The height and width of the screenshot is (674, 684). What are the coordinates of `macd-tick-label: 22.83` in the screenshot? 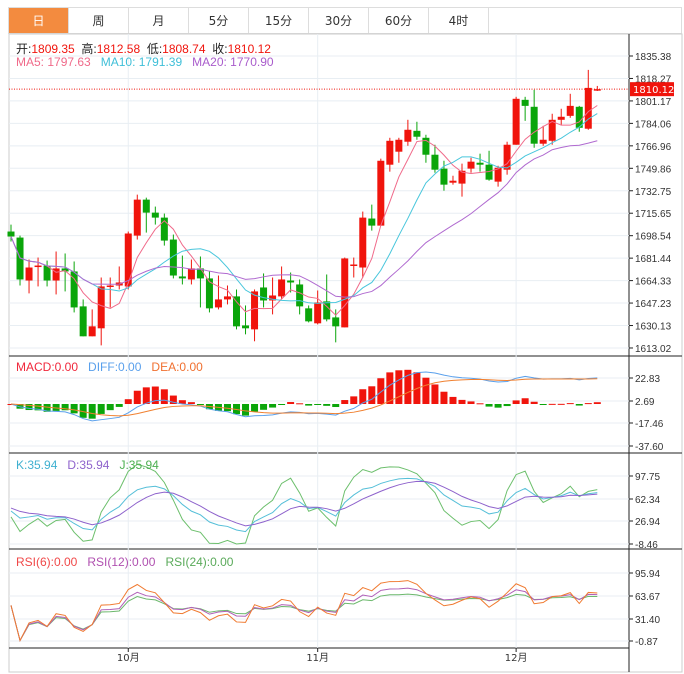 It's located at (647, 379).